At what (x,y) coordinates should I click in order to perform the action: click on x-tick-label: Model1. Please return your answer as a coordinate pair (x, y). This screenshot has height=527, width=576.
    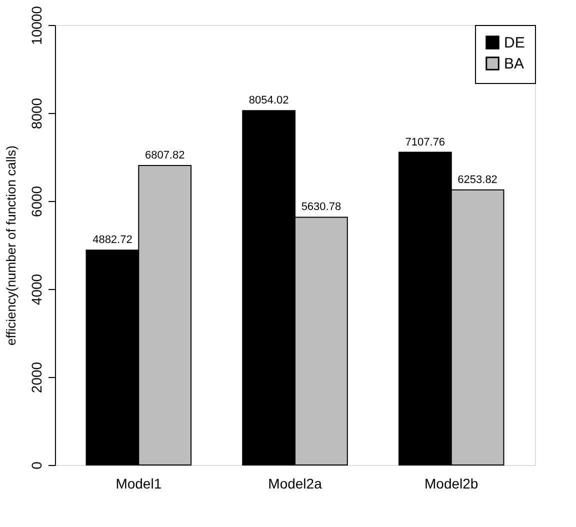
    Looking at the image, I should click on (139, 484).